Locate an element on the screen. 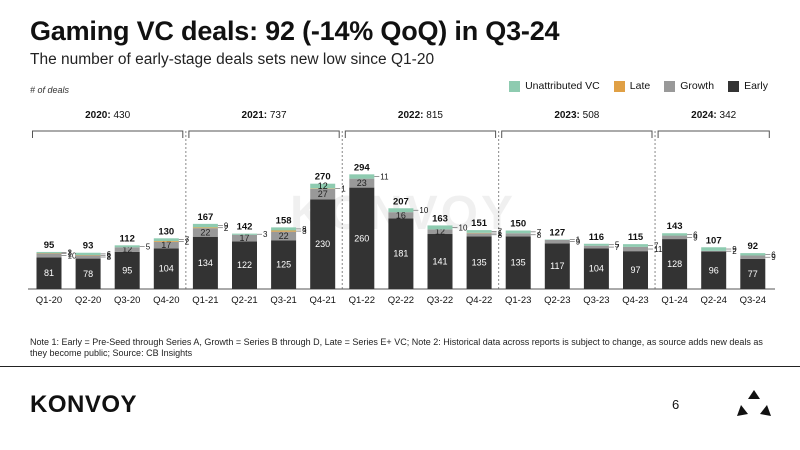  data-label-early: 128 is located at coordinates (674, 264).